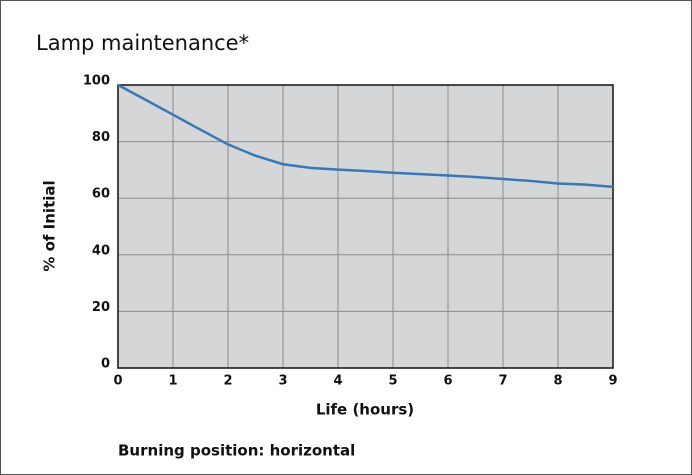 The height and width of the screenshot is (475, 692). Describe the element at coordinates (101, 250) in the screenshot. I see `y-tick-label: 40` at that location.